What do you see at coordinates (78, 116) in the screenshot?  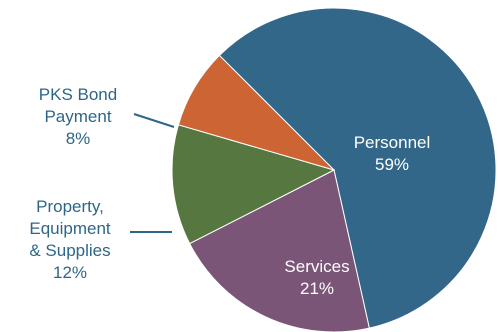 I see `slice-label: PKS Bond Payment 8%` at bounding box center [78, 116].